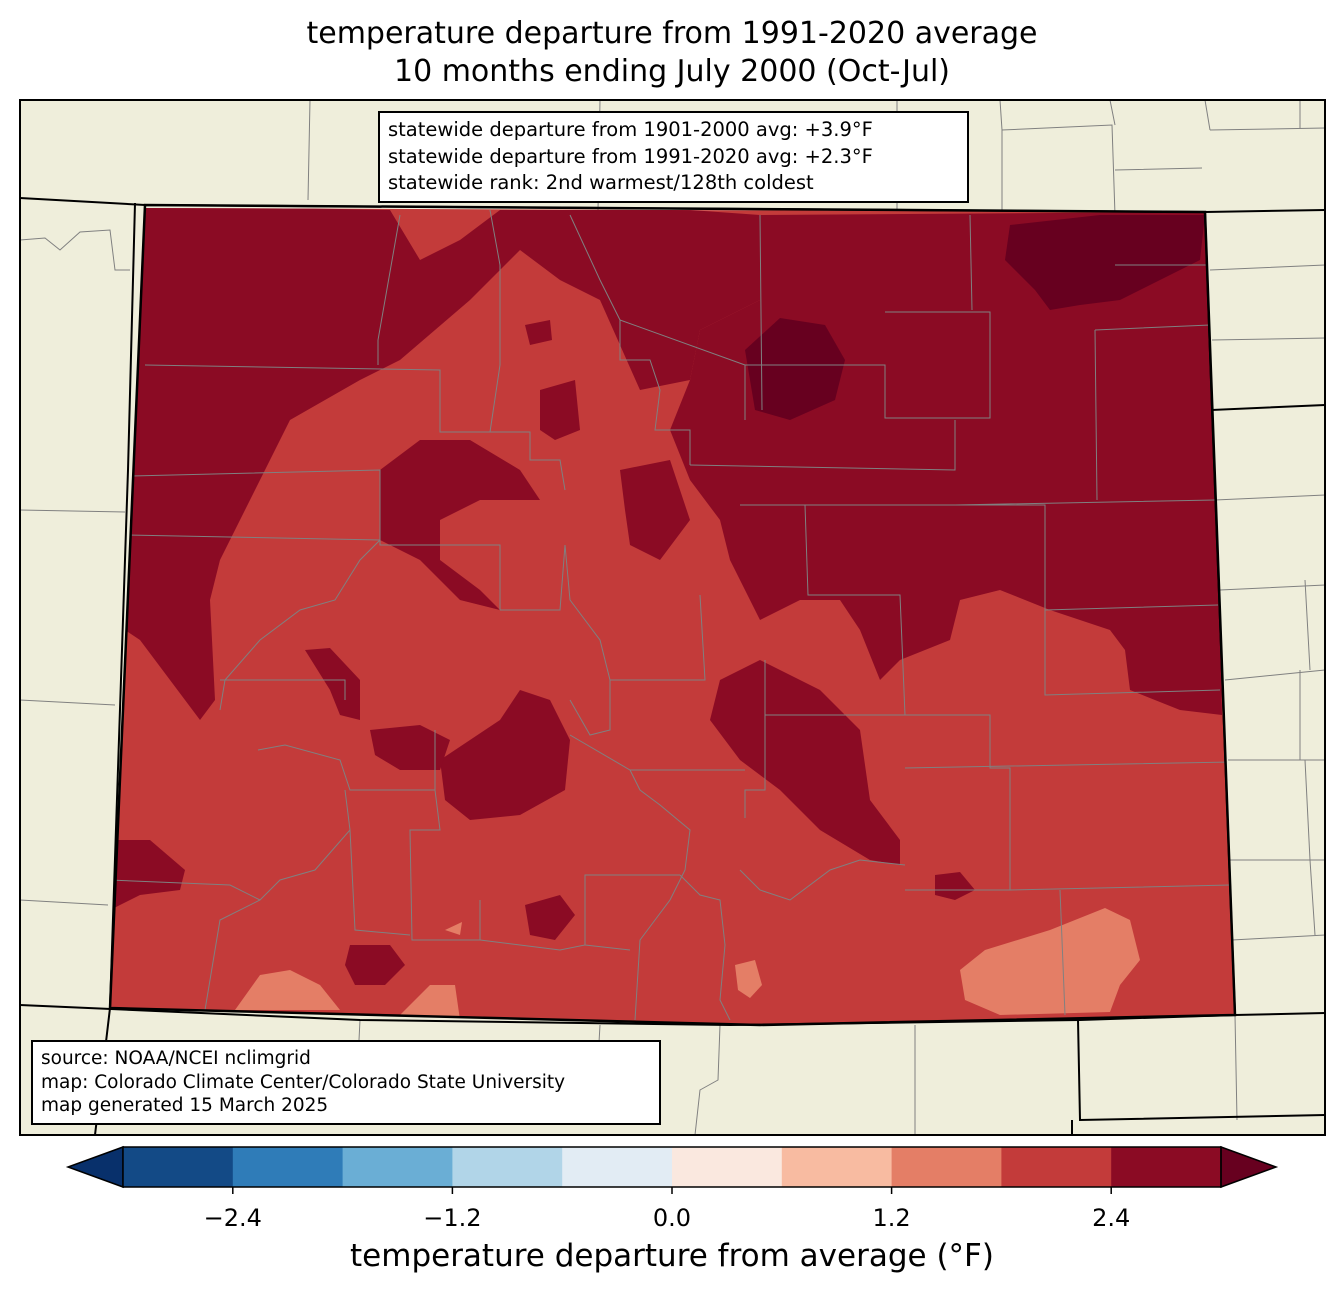  What do you see at coordinates (795, 369) in the screenshot?
I see `field-region-weld-hotspot` at bounding box center [795, 369].